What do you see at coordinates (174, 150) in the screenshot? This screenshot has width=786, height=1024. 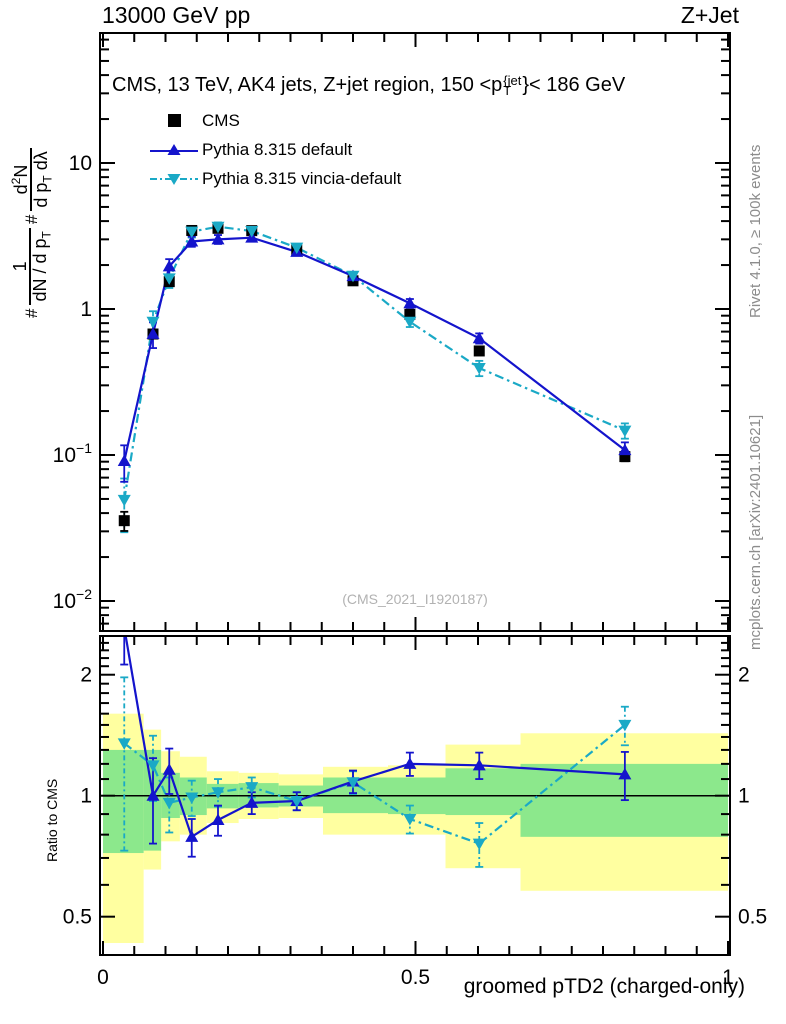 I see `triangle-up-line-icon` at bounding box center [174, 150].